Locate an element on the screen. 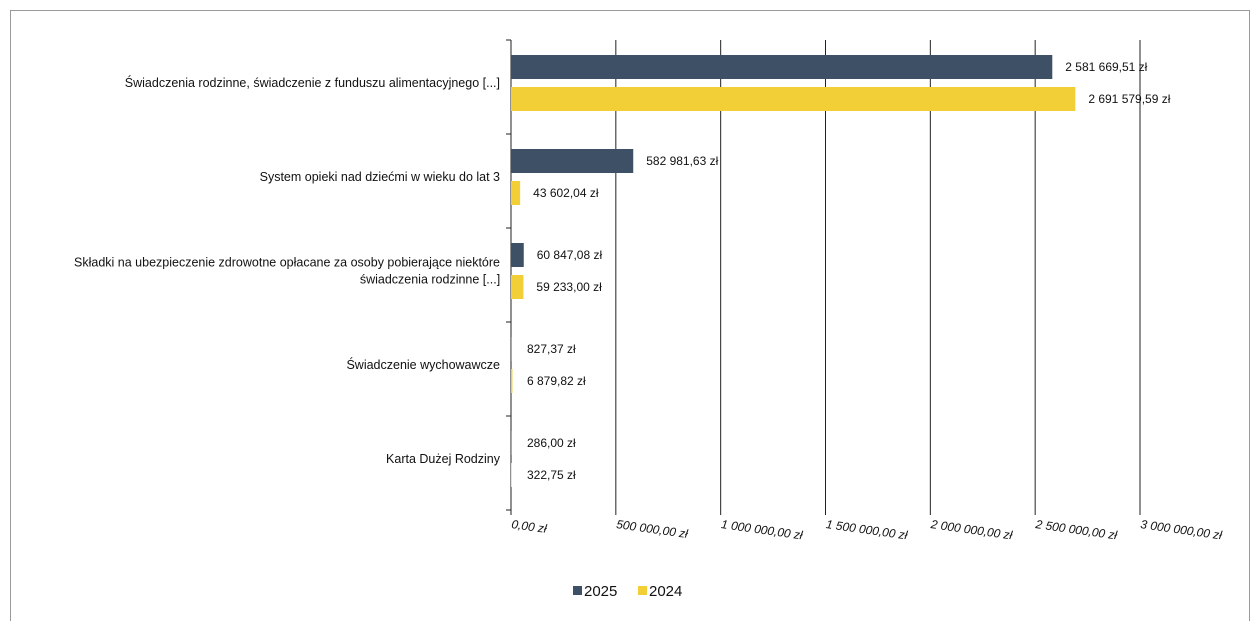 This screenshot has width=1250, height=621. legend-swatch-2024 is located at coordinates (642, 590).